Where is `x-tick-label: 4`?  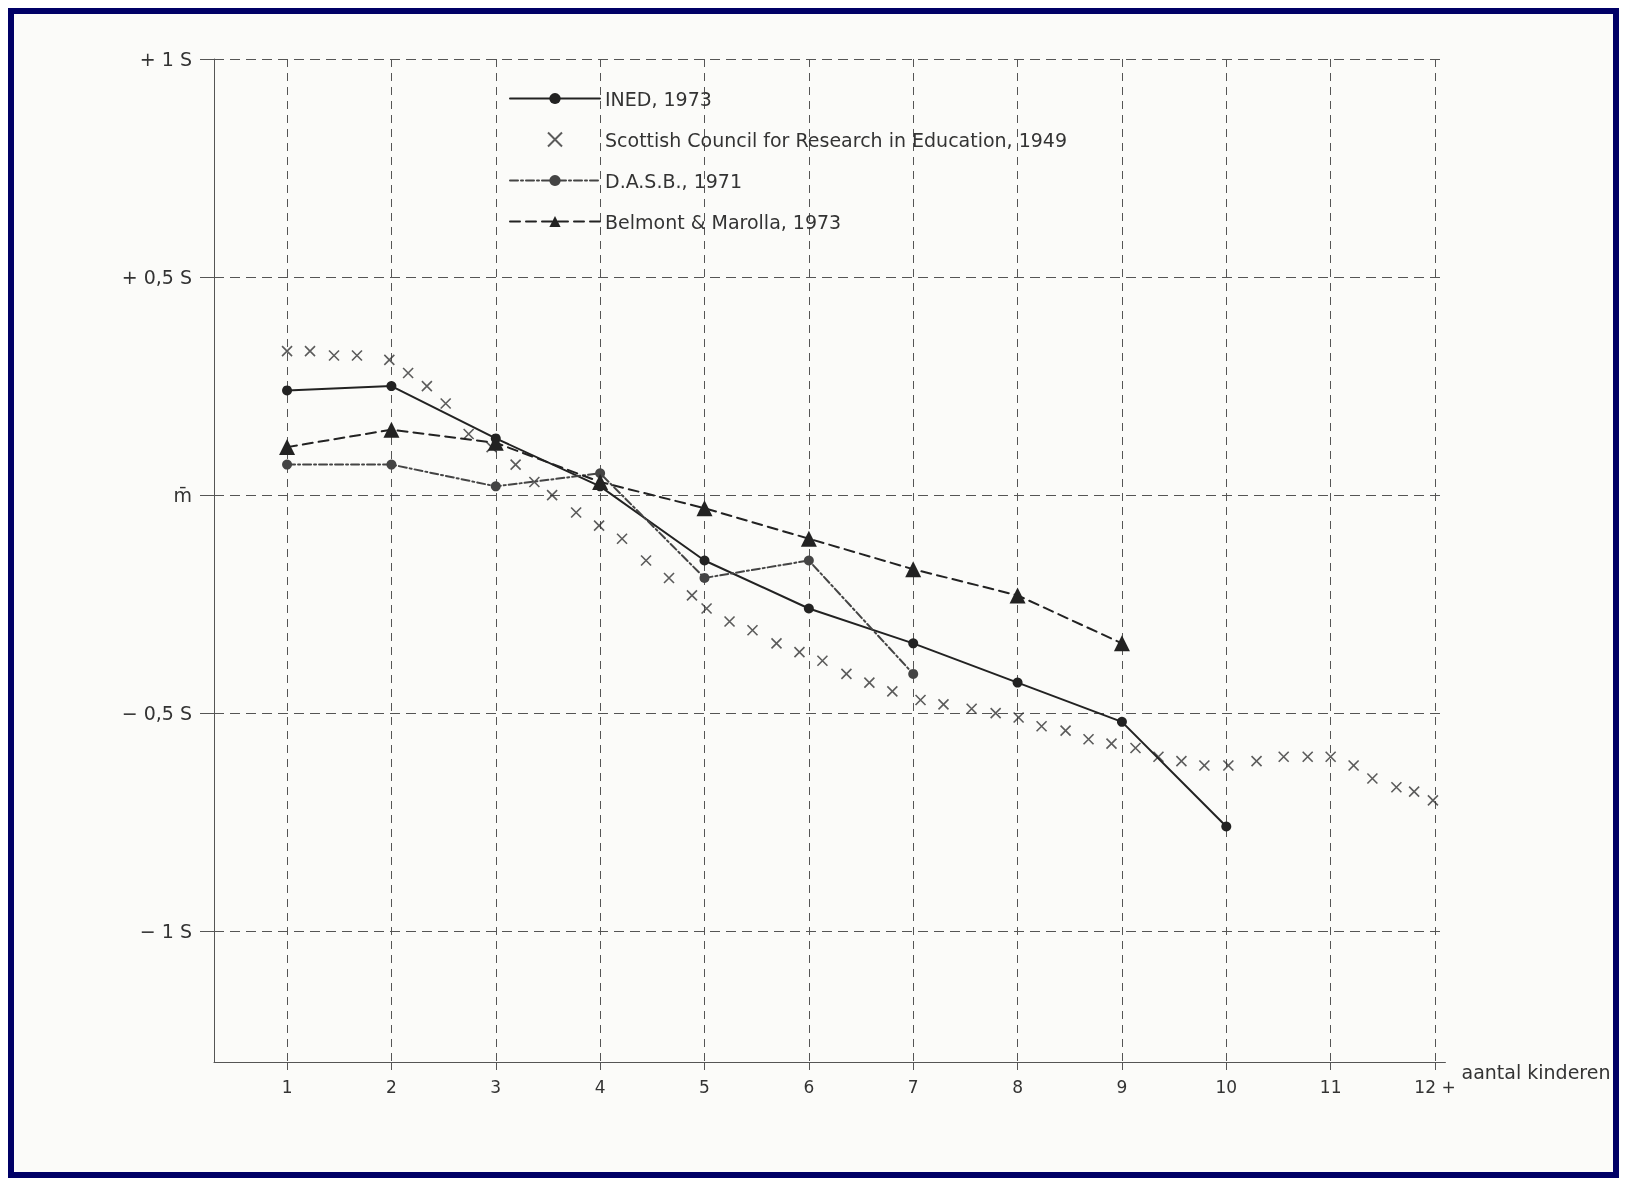
x-tick-label: 4 is located at coordinates (600, 1086).